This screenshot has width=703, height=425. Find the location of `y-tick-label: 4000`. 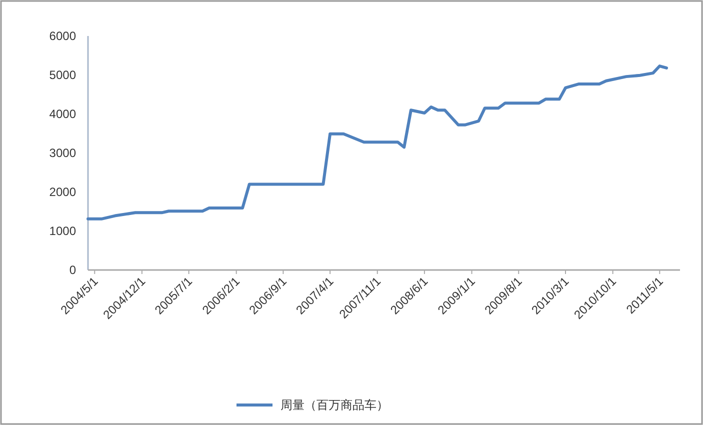

y-tick-label: 4000 is located at coordinates (62, 114).